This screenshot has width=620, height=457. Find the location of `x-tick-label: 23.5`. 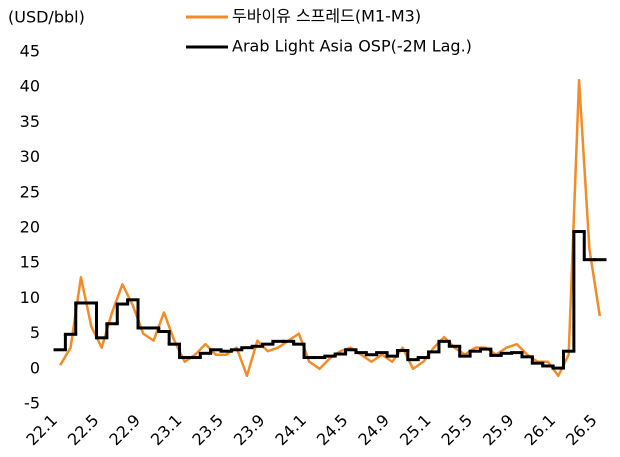

x-tick-label: 23.5 is located at coordinates (207, 430).